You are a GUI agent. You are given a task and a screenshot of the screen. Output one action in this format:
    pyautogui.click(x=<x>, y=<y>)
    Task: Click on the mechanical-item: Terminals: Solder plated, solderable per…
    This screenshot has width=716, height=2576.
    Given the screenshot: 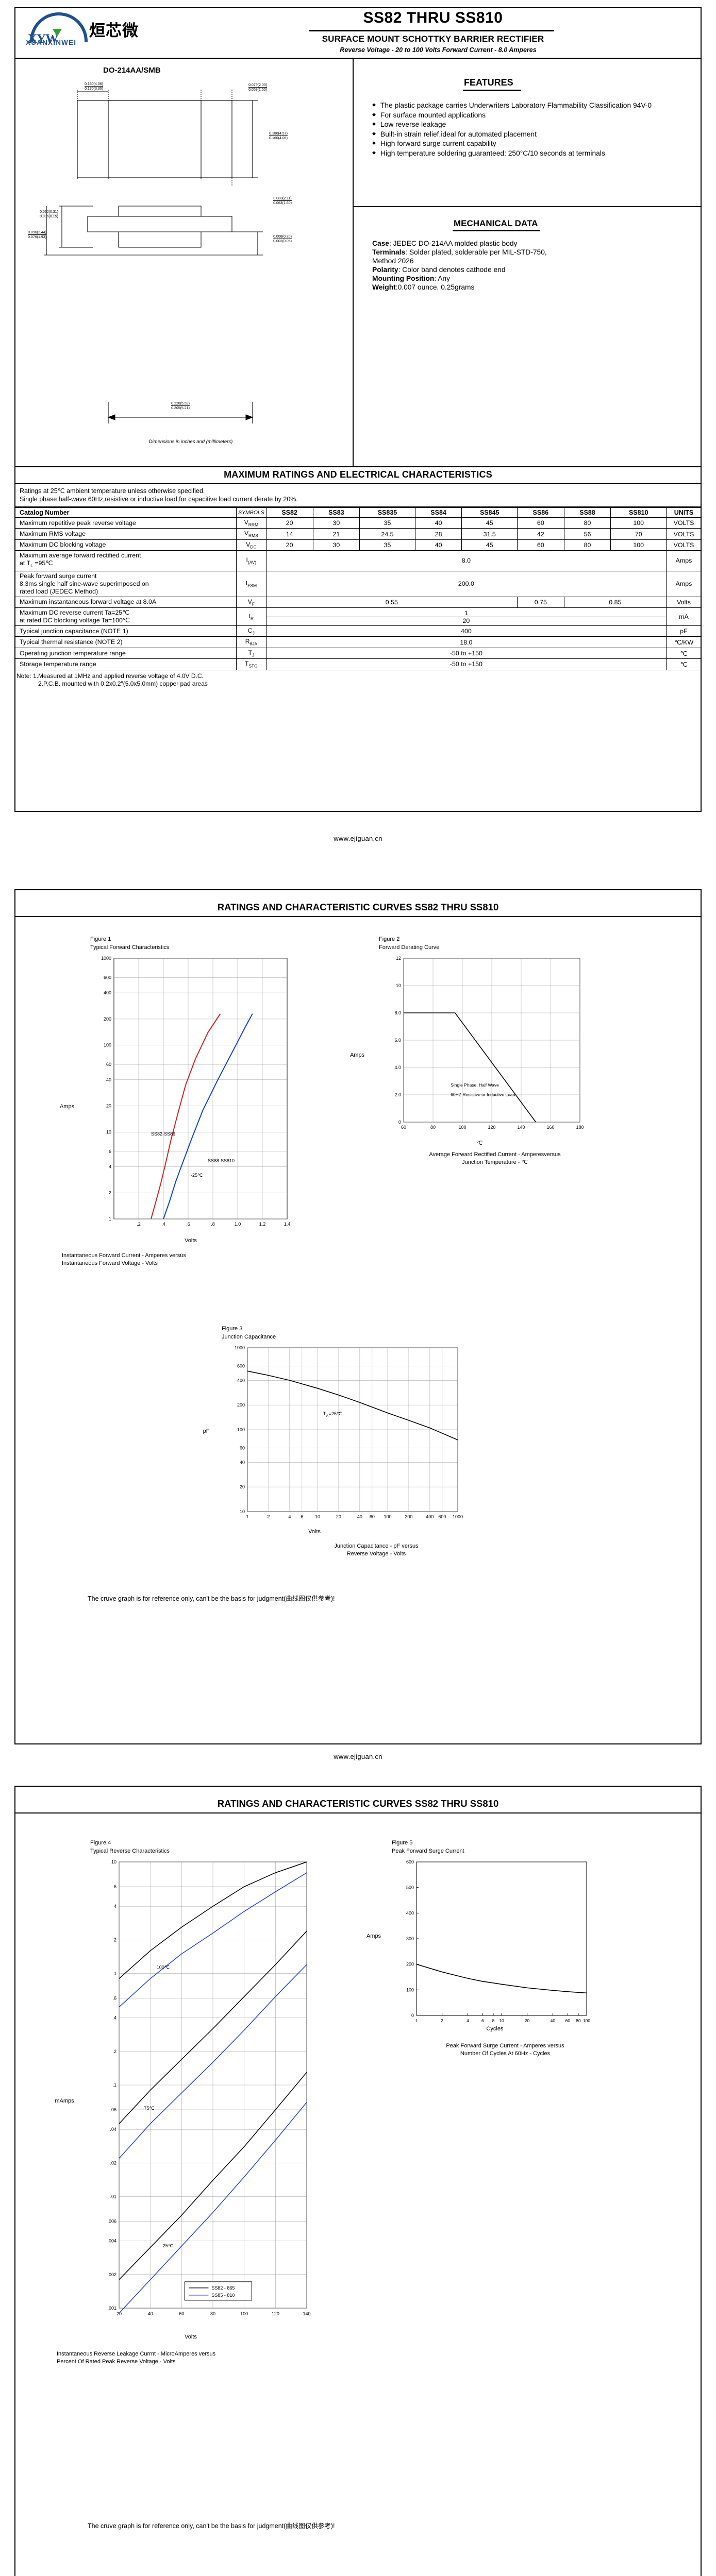 What is the action you would take?
    pyautogui.click(x=537, y=252)
    